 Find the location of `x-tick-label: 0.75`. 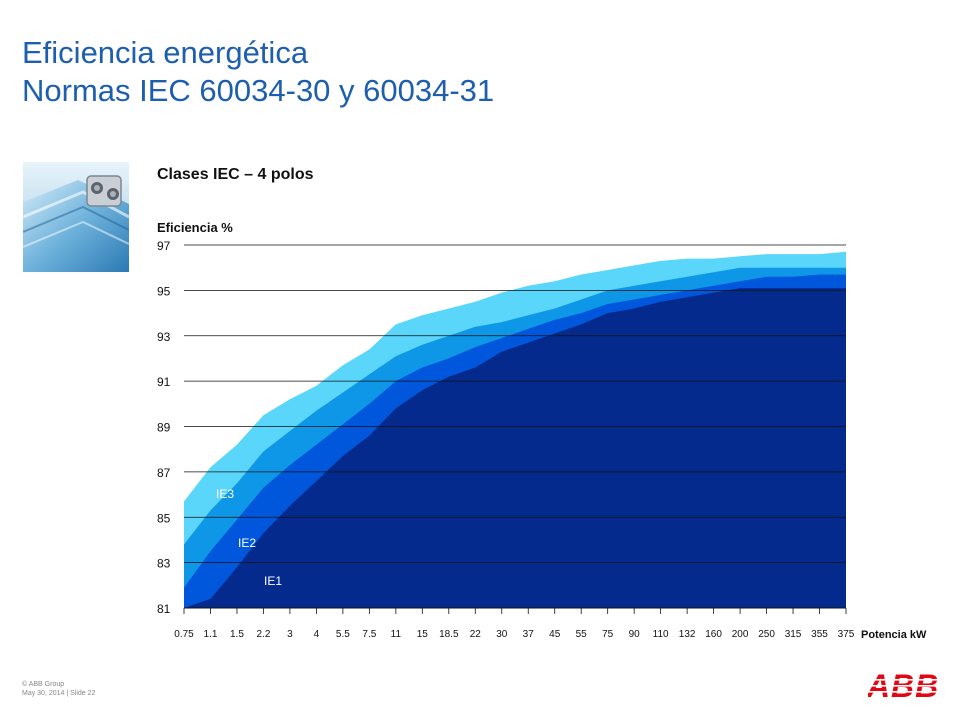

x-tick-label: 0.75 is located at coordinates (184, 634).